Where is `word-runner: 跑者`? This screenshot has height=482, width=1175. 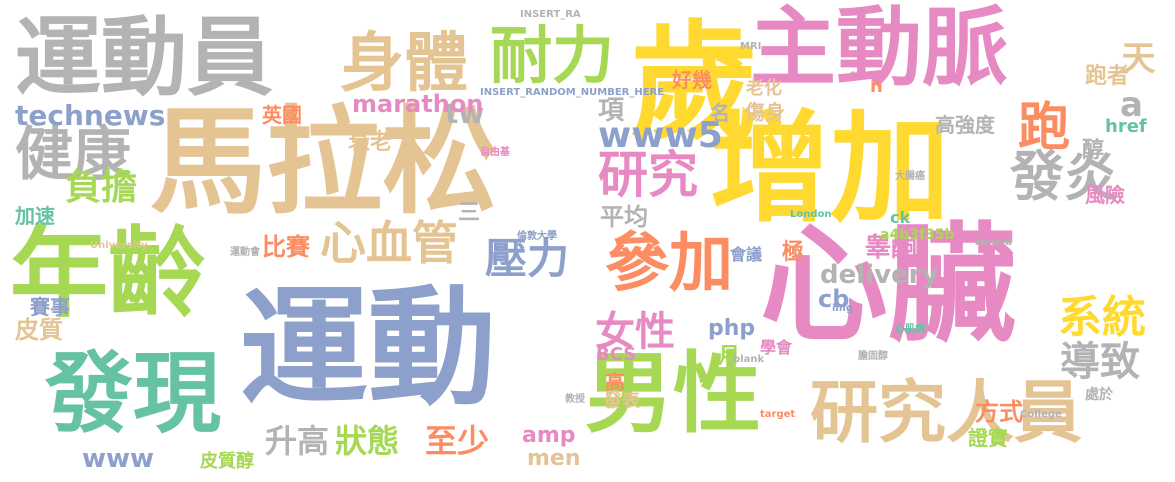
word-runner: 跑者 is located at coordinates (1107, 76).